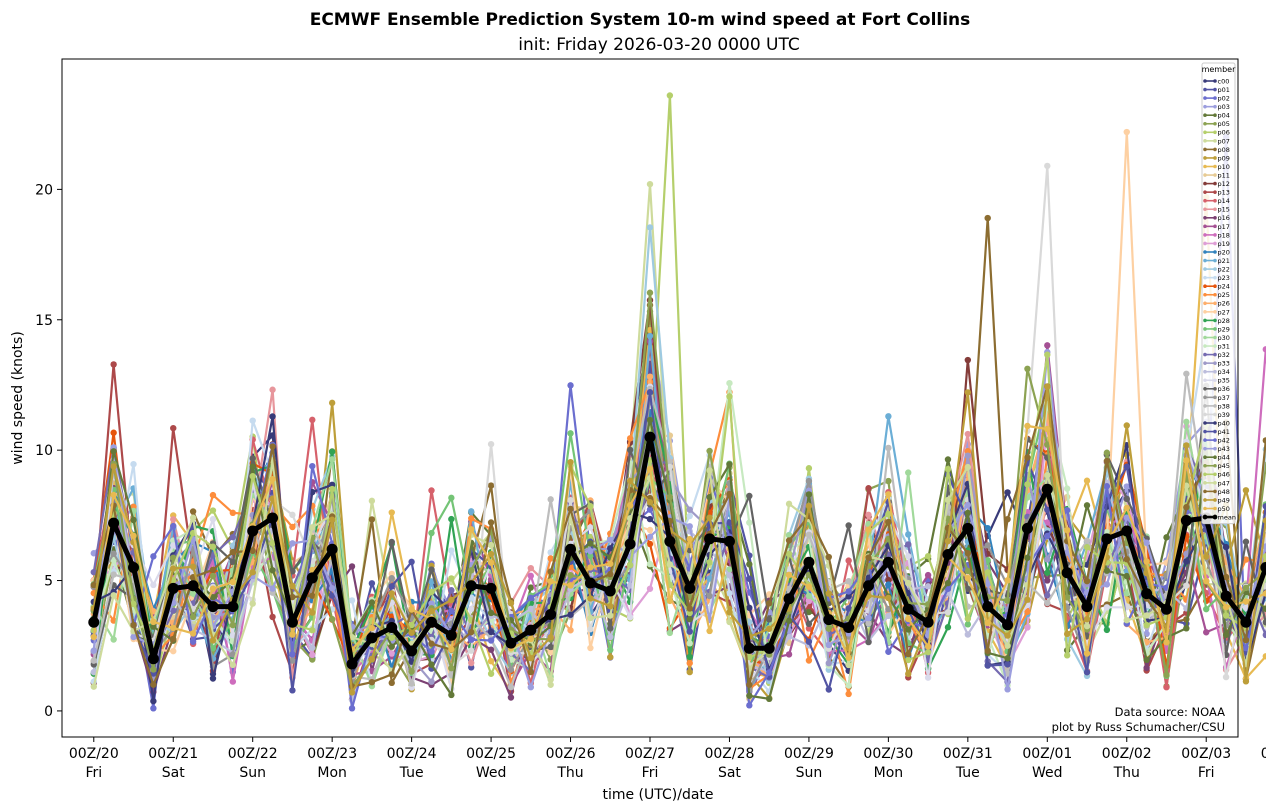 The image size is (1266, 812). I want to click on x-tick-day-label: Tue, so click(411, 773).